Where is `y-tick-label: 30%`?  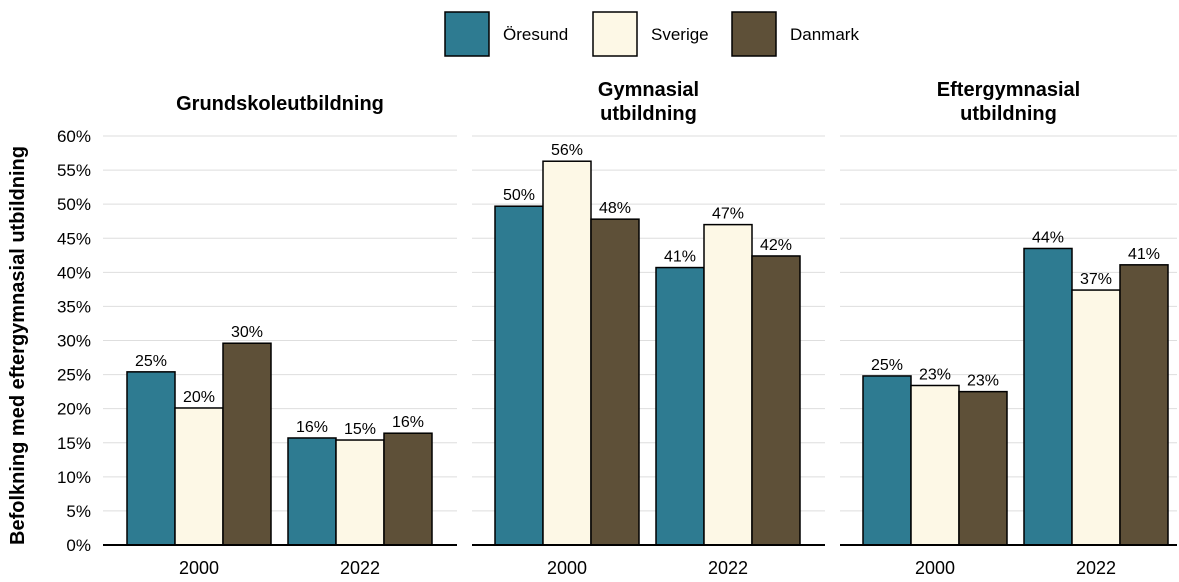
y-tick-label: 30% is located at coordinates (74, 341).